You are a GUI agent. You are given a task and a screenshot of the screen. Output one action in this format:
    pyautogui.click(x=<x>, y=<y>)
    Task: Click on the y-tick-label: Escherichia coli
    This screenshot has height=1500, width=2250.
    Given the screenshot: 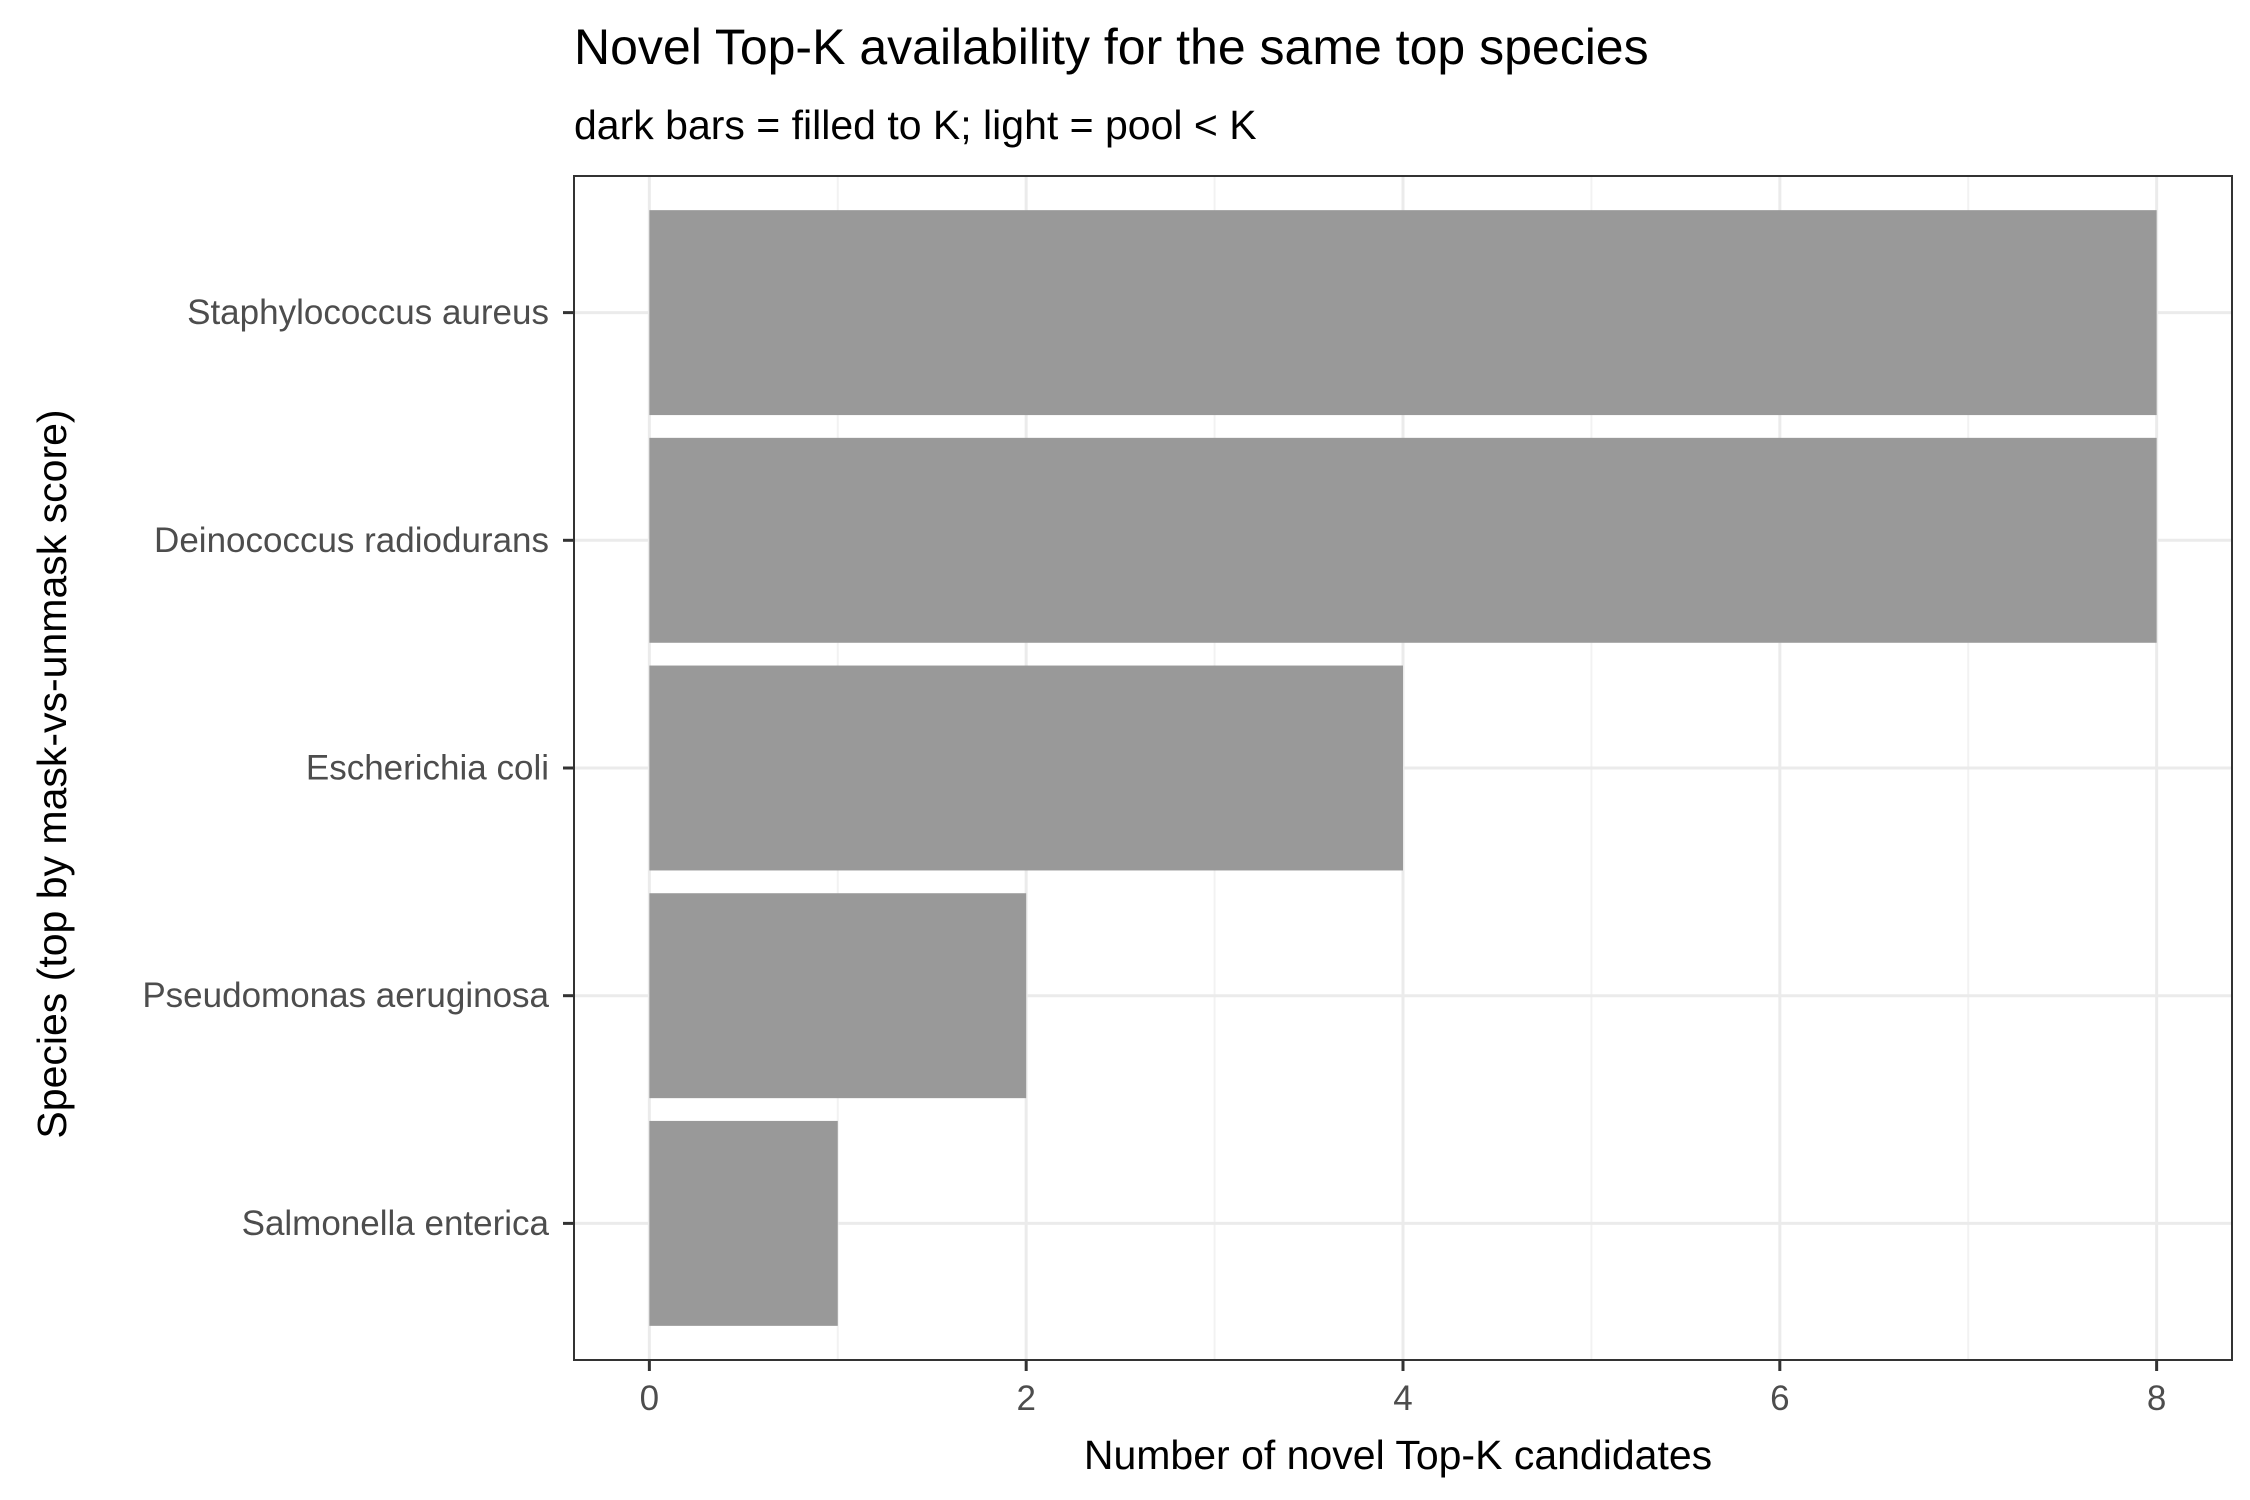 What is the action you would take?
    pyautogui.click(x=427, y=768)
    